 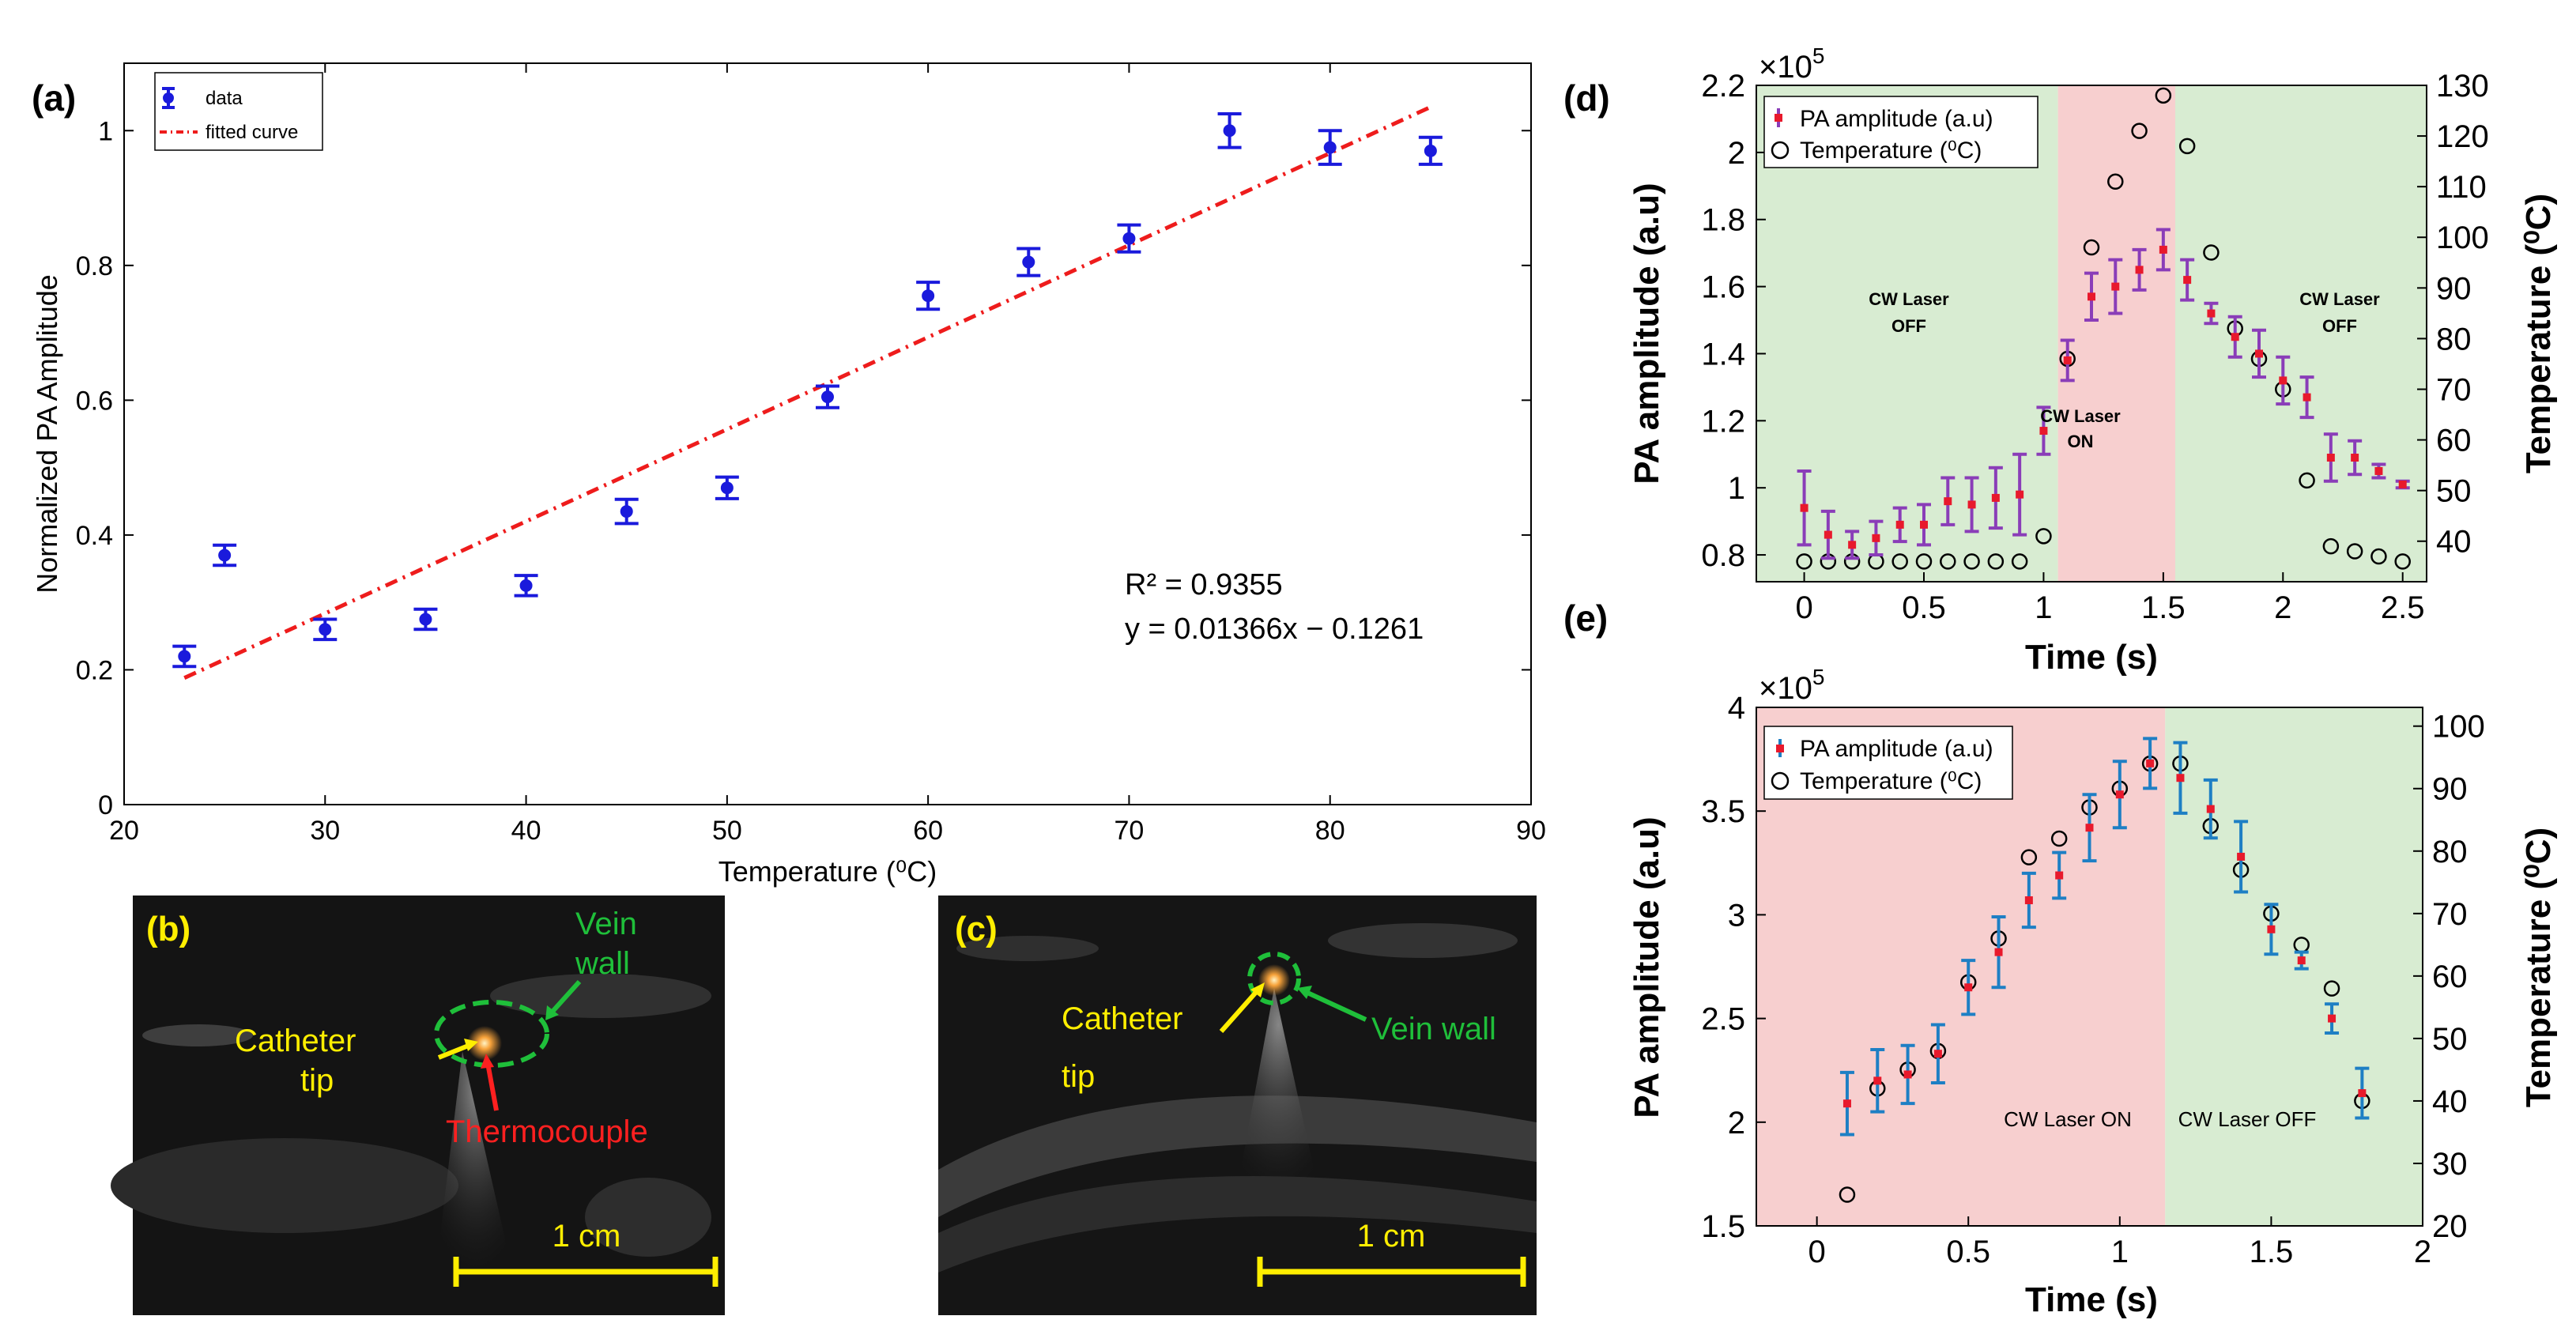 What do you see at coordinates (2080, 416) in the screenshot?
I see `chart-d-on-line1: CW Laser` at bounding box center [2080, 416].